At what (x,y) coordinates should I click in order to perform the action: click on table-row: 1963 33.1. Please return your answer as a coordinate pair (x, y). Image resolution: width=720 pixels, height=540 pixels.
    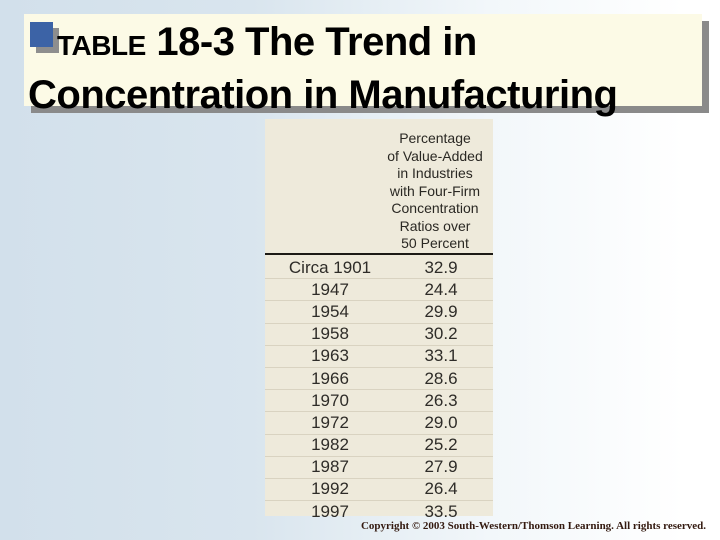
    Looking at the image, I should click on (379, 357).